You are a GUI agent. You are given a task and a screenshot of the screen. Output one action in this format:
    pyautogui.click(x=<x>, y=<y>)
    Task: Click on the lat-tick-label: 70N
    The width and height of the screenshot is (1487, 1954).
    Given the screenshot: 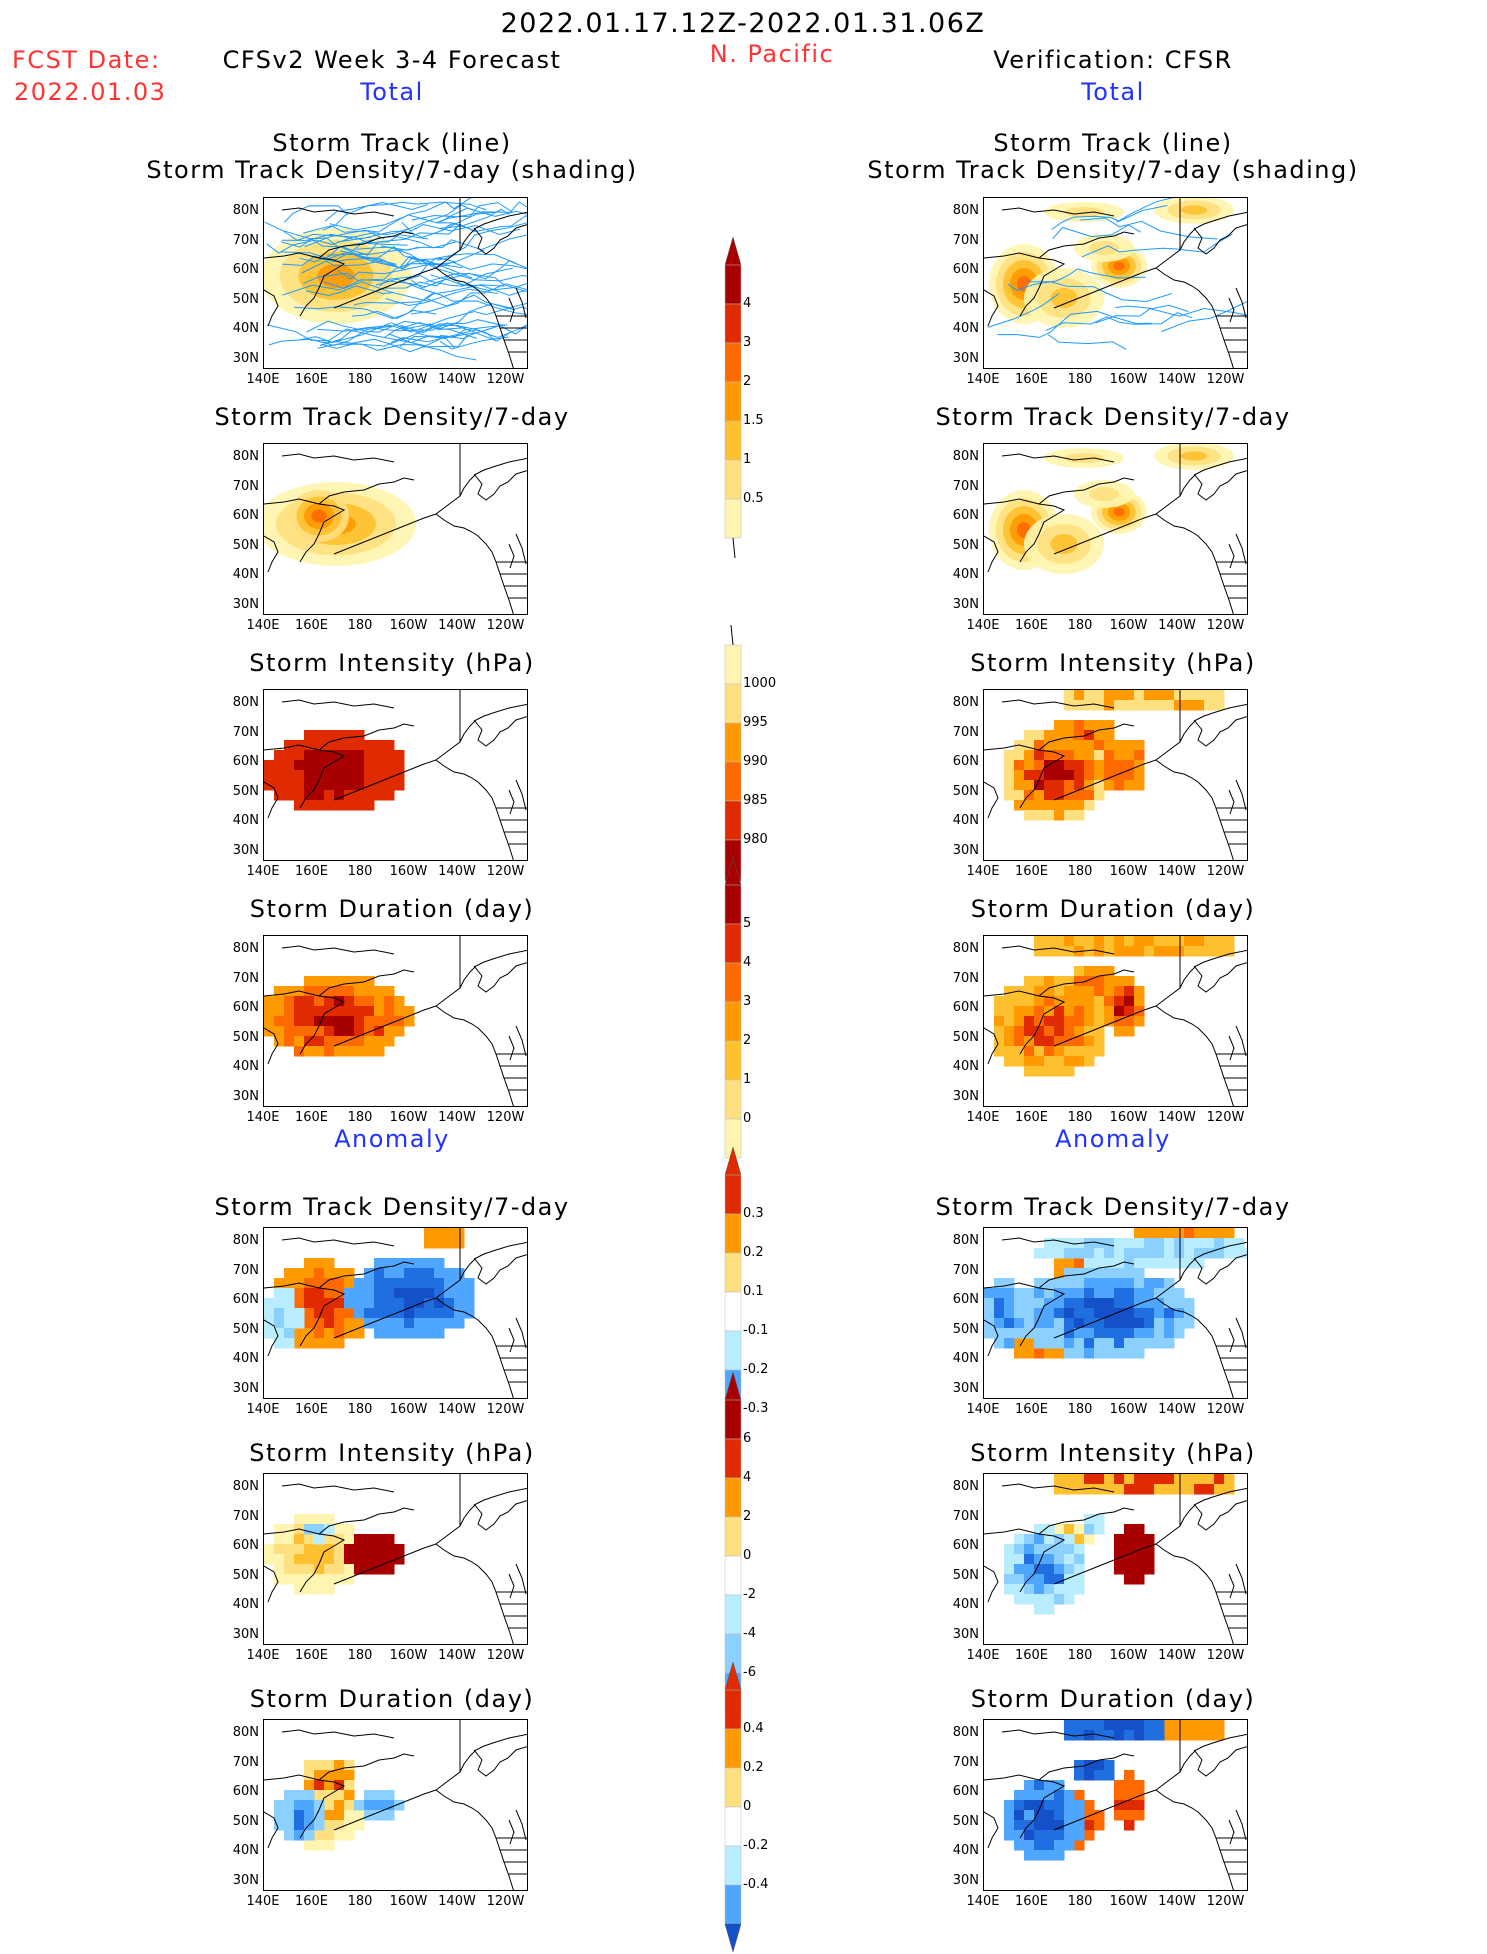 What is the action you would take?
    pyautogui.click(x=245, y=1270)
    